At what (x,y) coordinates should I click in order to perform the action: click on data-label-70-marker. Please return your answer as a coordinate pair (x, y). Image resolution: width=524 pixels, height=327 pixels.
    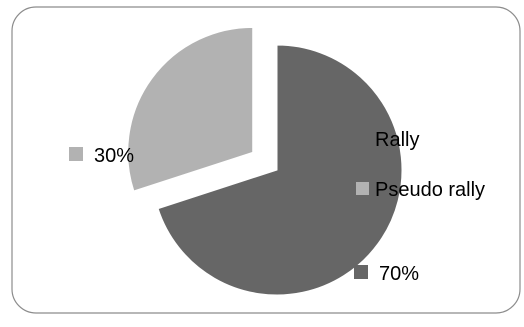
    Looking at the image, I should click on (361, 272).